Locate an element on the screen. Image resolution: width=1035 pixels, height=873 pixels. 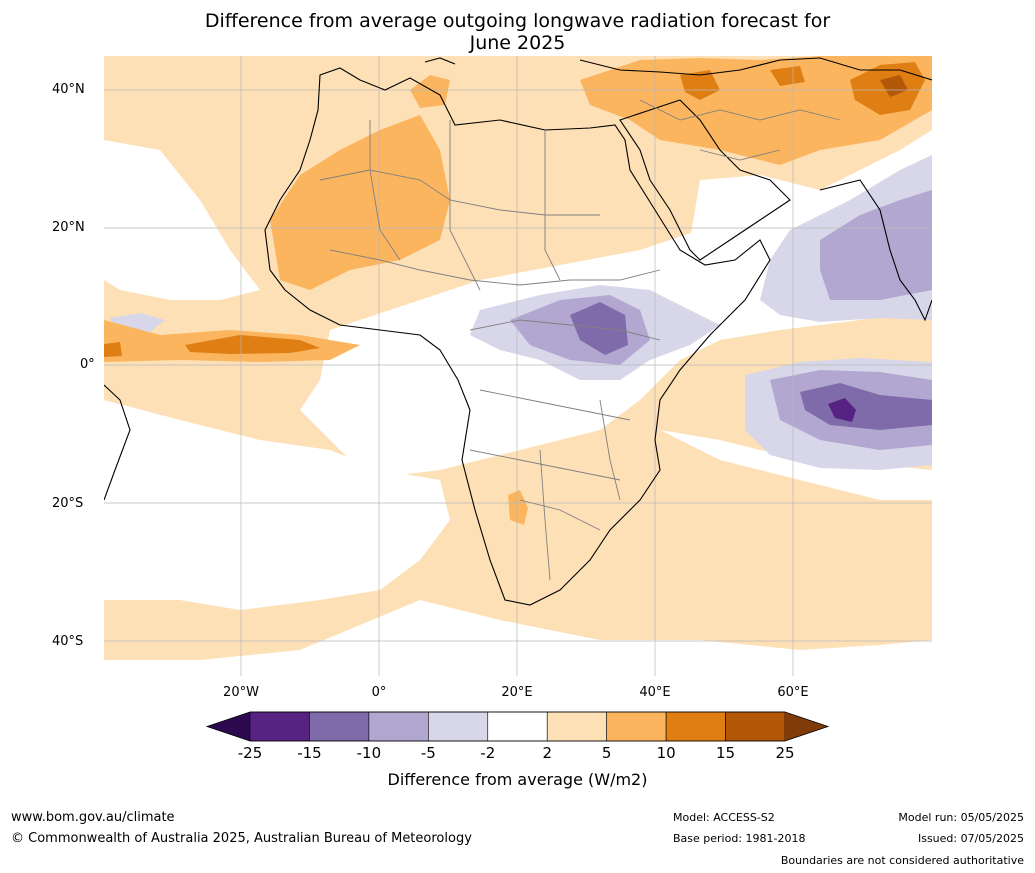
colorbar-tick-label: 5 is located at coordinates (606, 753).